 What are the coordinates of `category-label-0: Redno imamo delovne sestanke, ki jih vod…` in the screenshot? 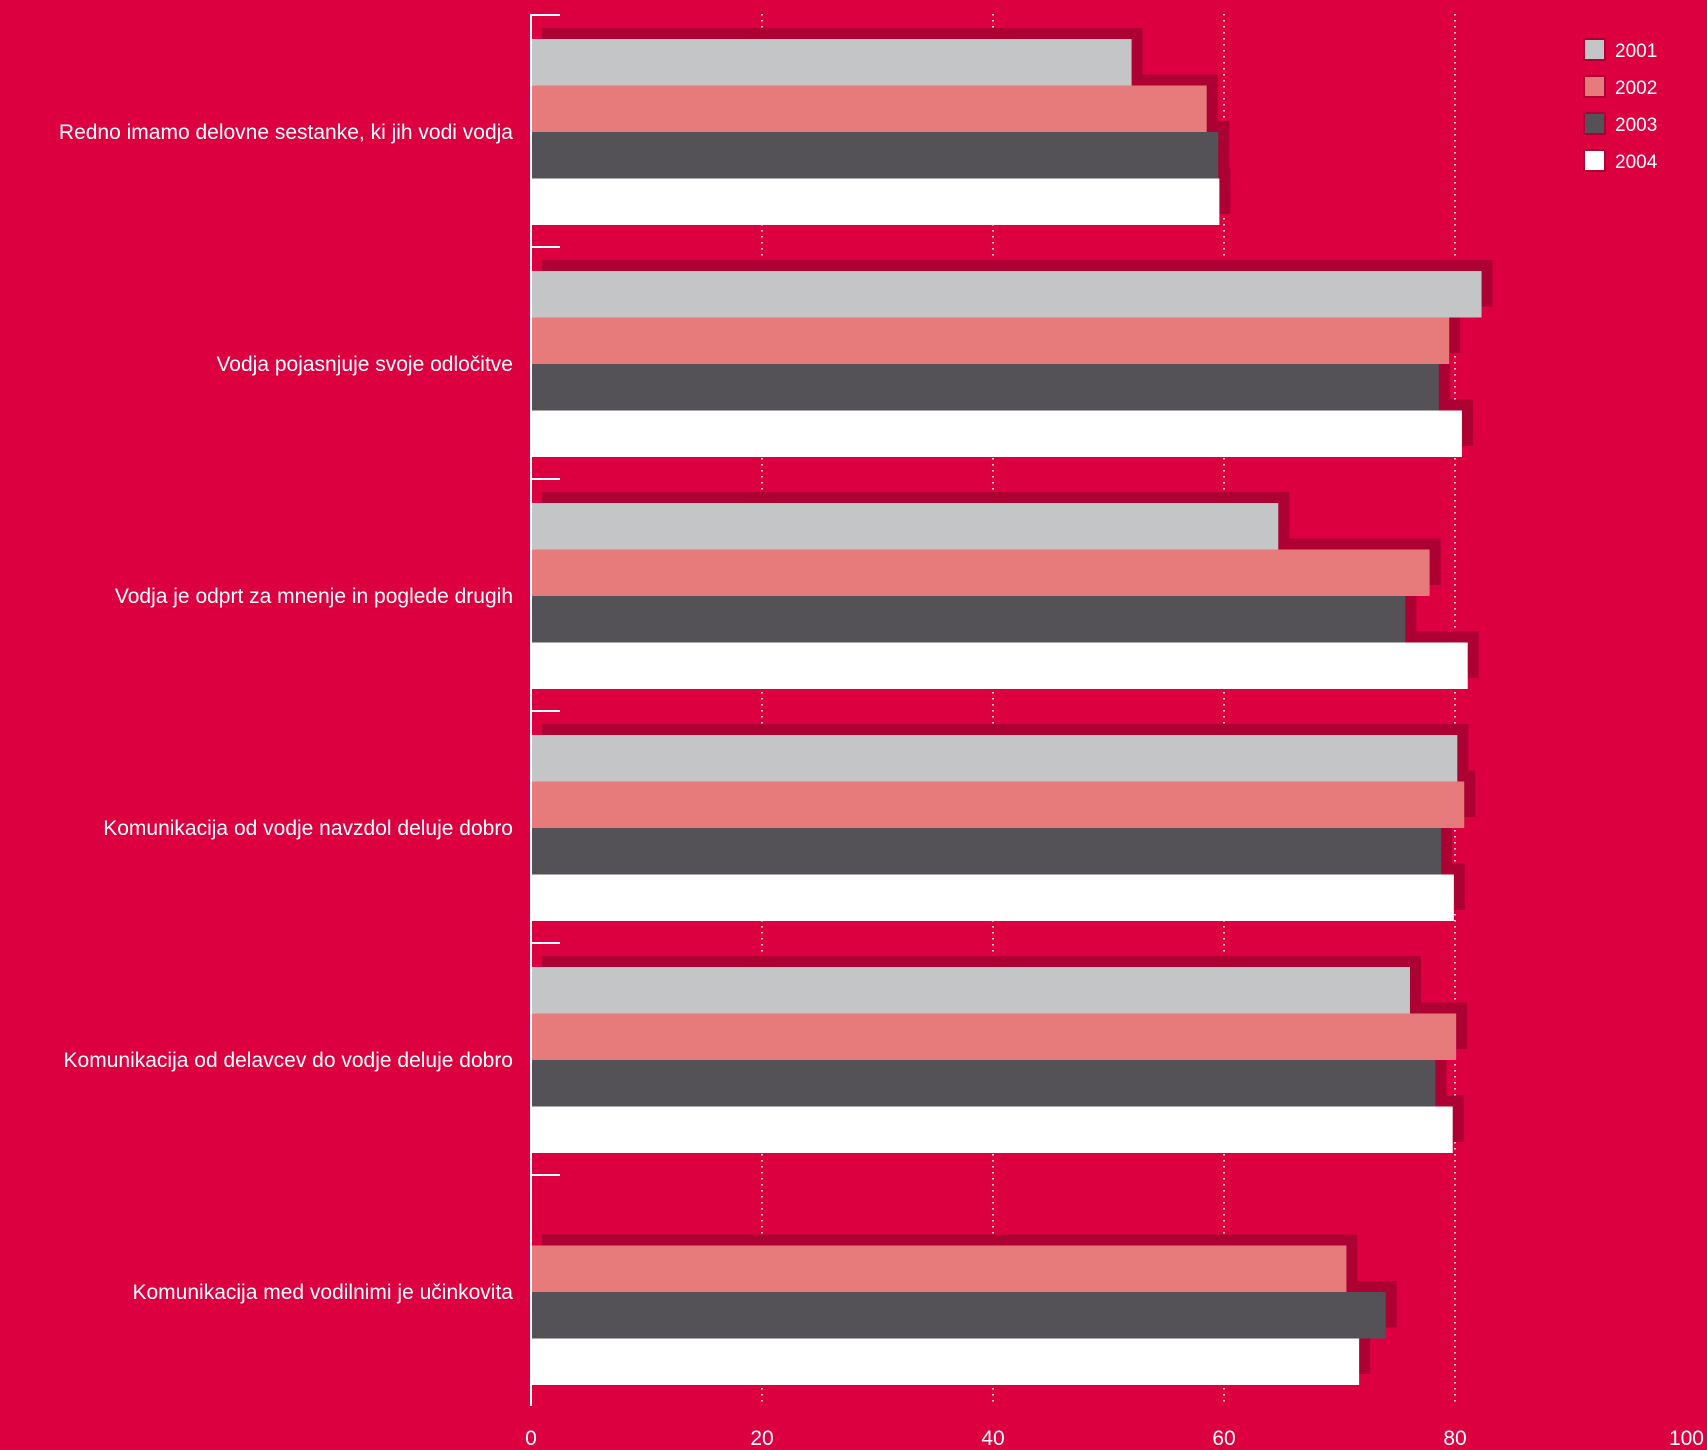 It's located at (286, 132).